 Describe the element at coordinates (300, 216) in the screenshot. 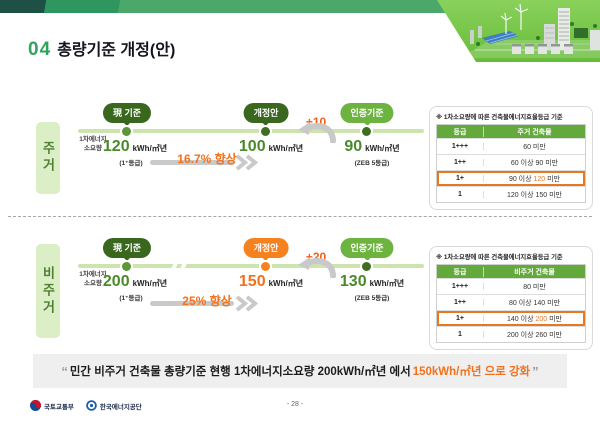

I see `section-divider` at that location.